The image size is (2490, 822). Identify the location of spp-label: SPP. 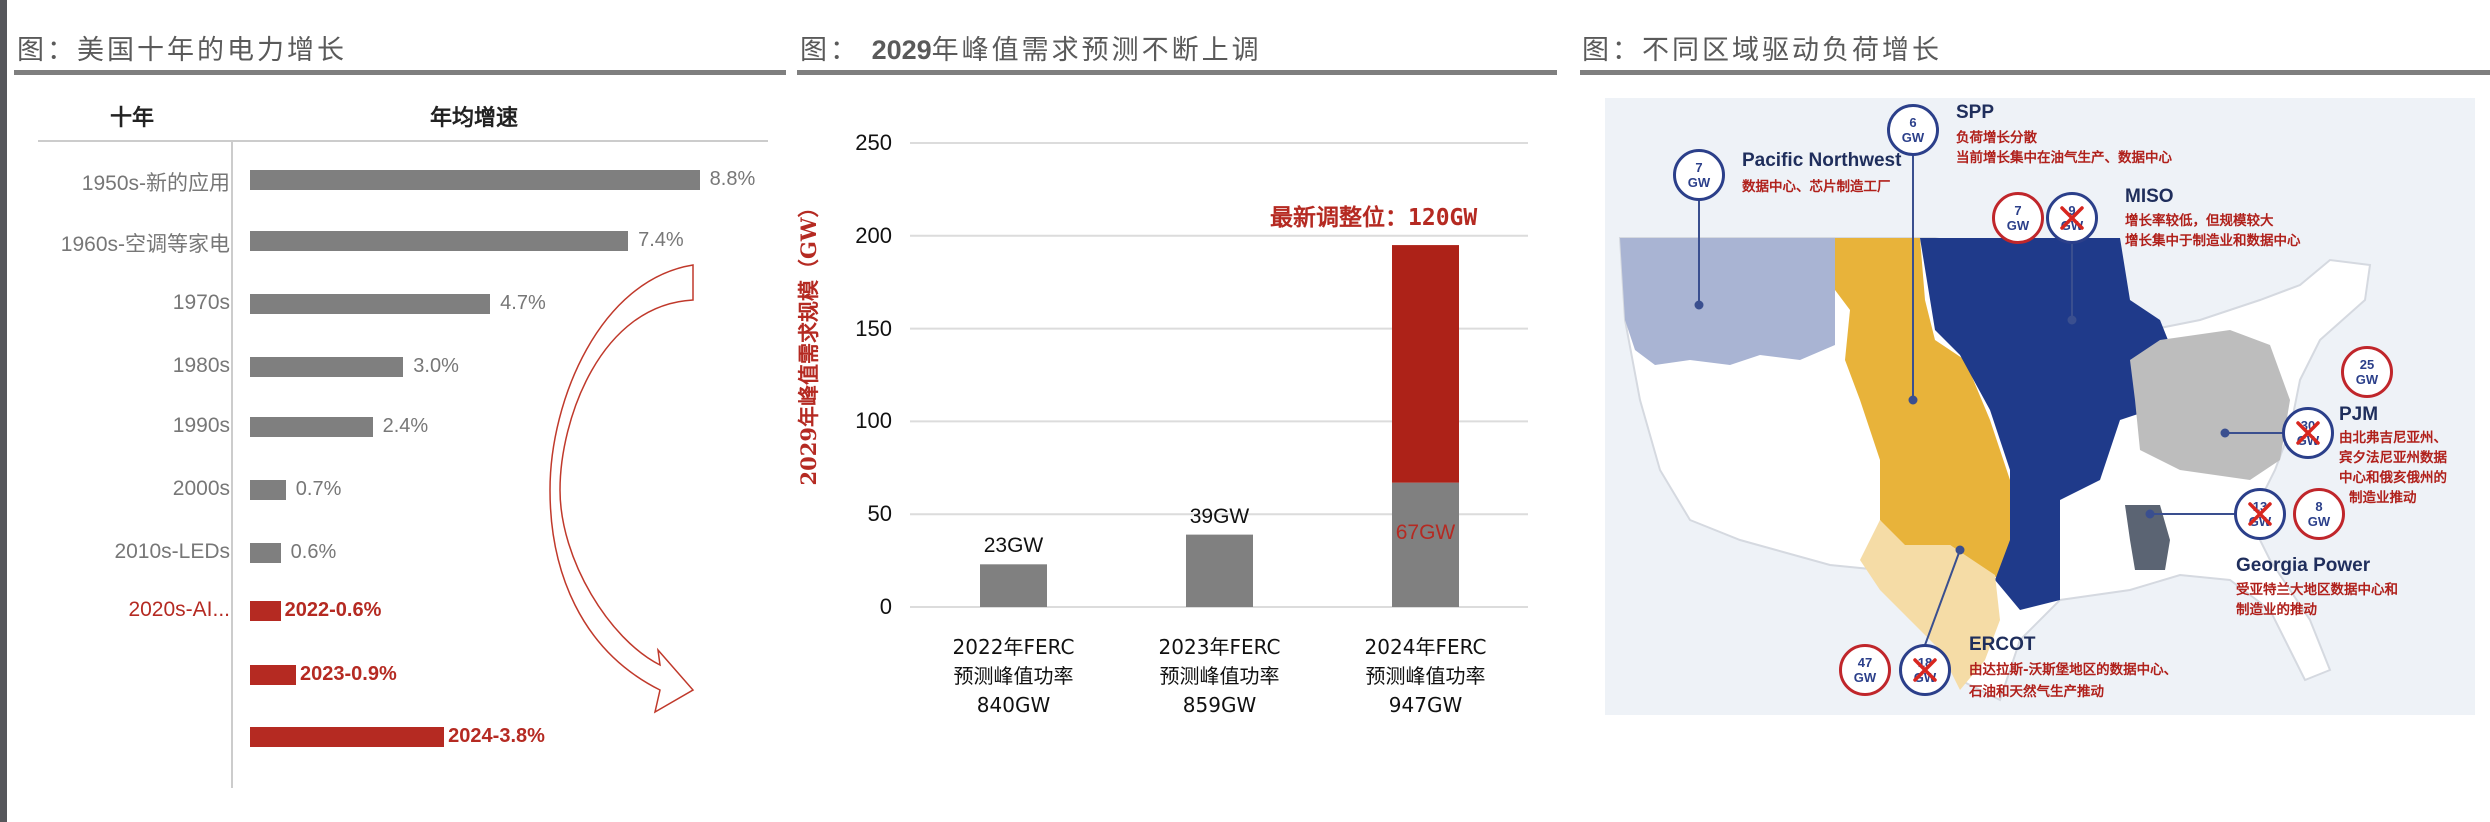
(1975, 112).